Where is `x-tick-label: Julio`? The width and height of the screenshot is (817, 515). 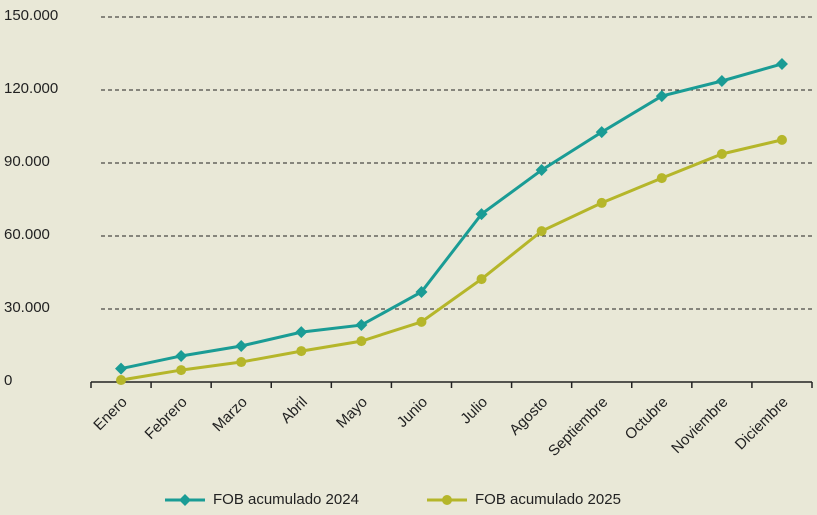
x-tick-label: Julio is located at coordinates (474, 411).